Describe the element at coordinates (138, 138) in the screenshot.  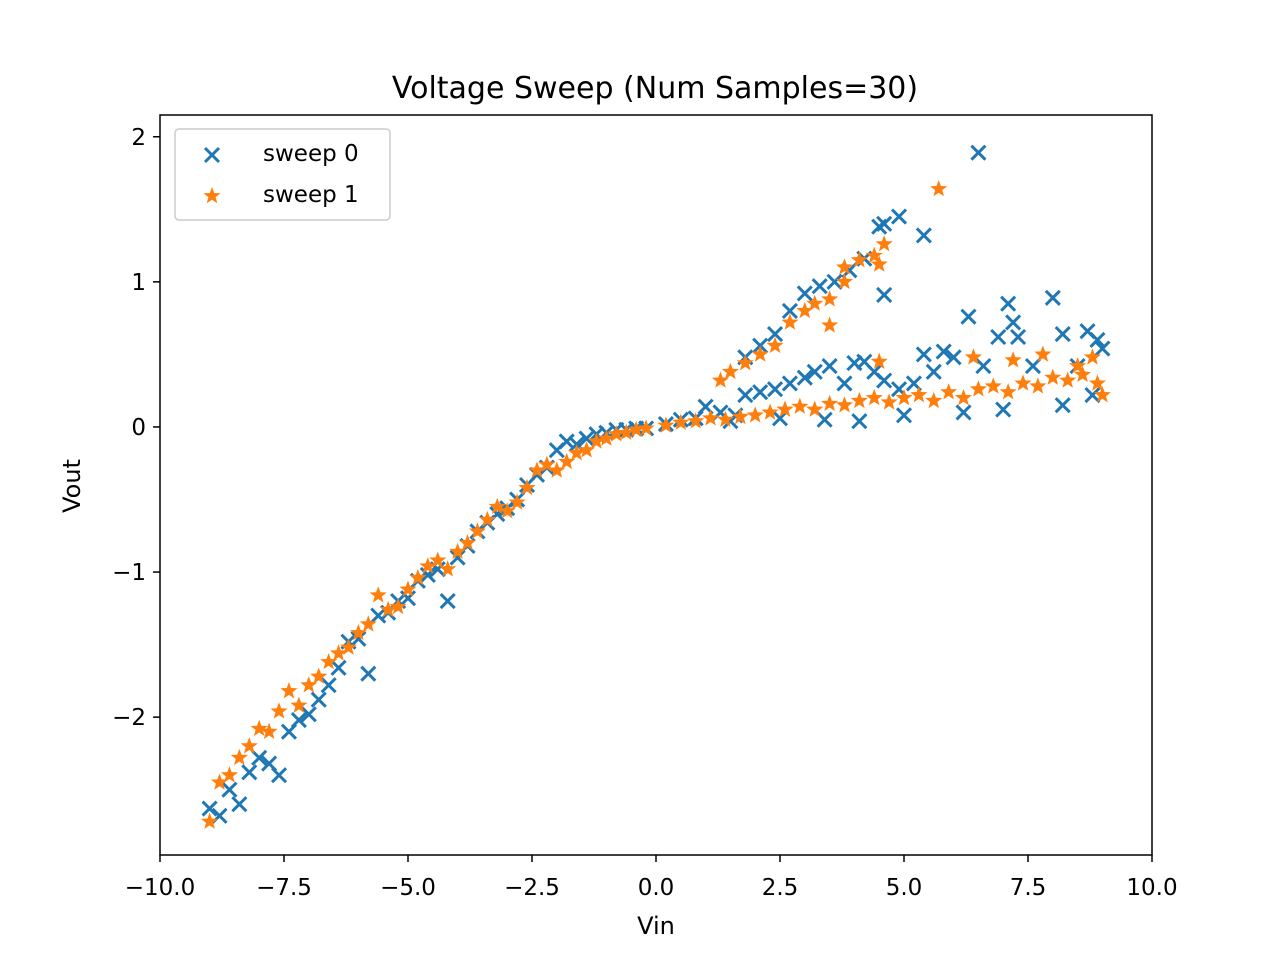
I see `y-tick-label: 2` at that location.